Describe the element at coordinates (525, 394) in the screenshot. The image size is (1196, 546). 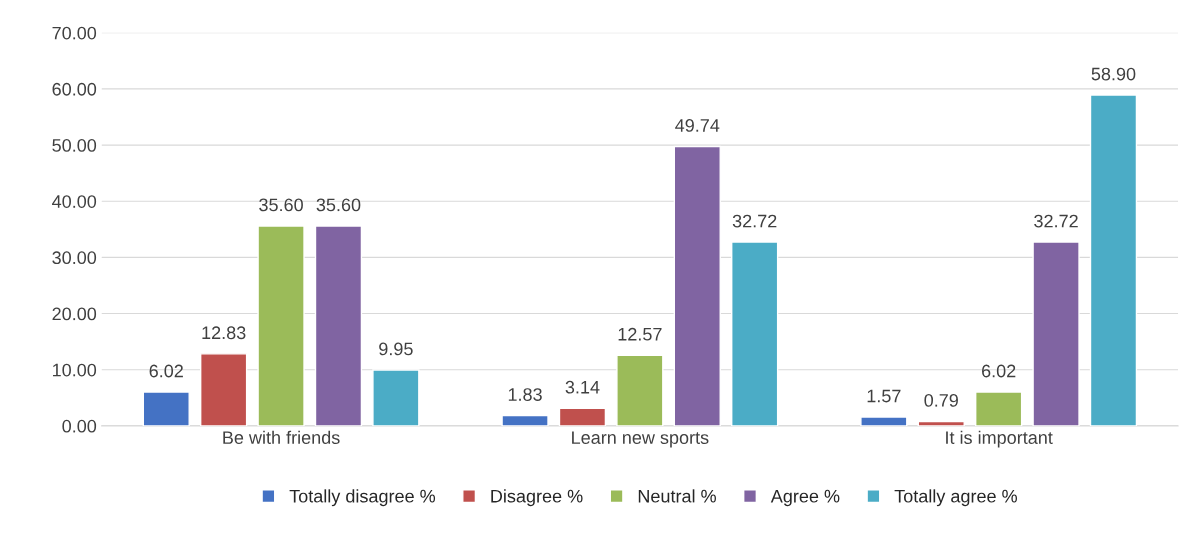
I see `data-label: 1.83` at that location.